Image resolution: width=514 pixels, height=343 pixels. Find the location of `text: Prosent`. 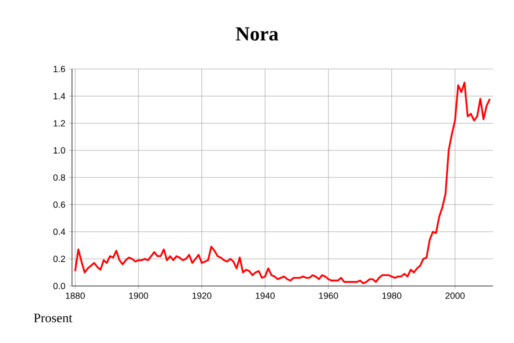

text: Prosent is located at coordinates (53, 318).